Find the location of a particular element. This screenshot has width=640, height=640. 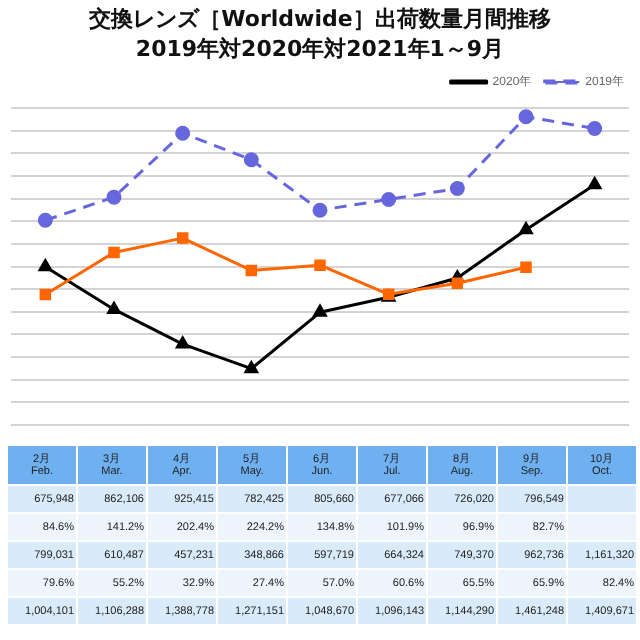

chart-subtitle: 2019年対2020年対2021年1～9月 is located at coordinates (320, 49).